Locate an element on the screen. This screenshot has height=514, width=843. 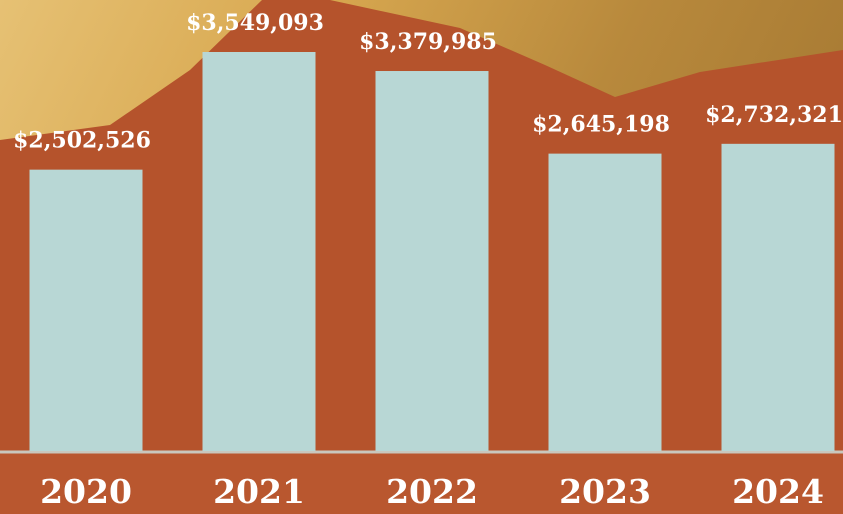
value-label: $2,502,526 is located at coordinates (82, 141).